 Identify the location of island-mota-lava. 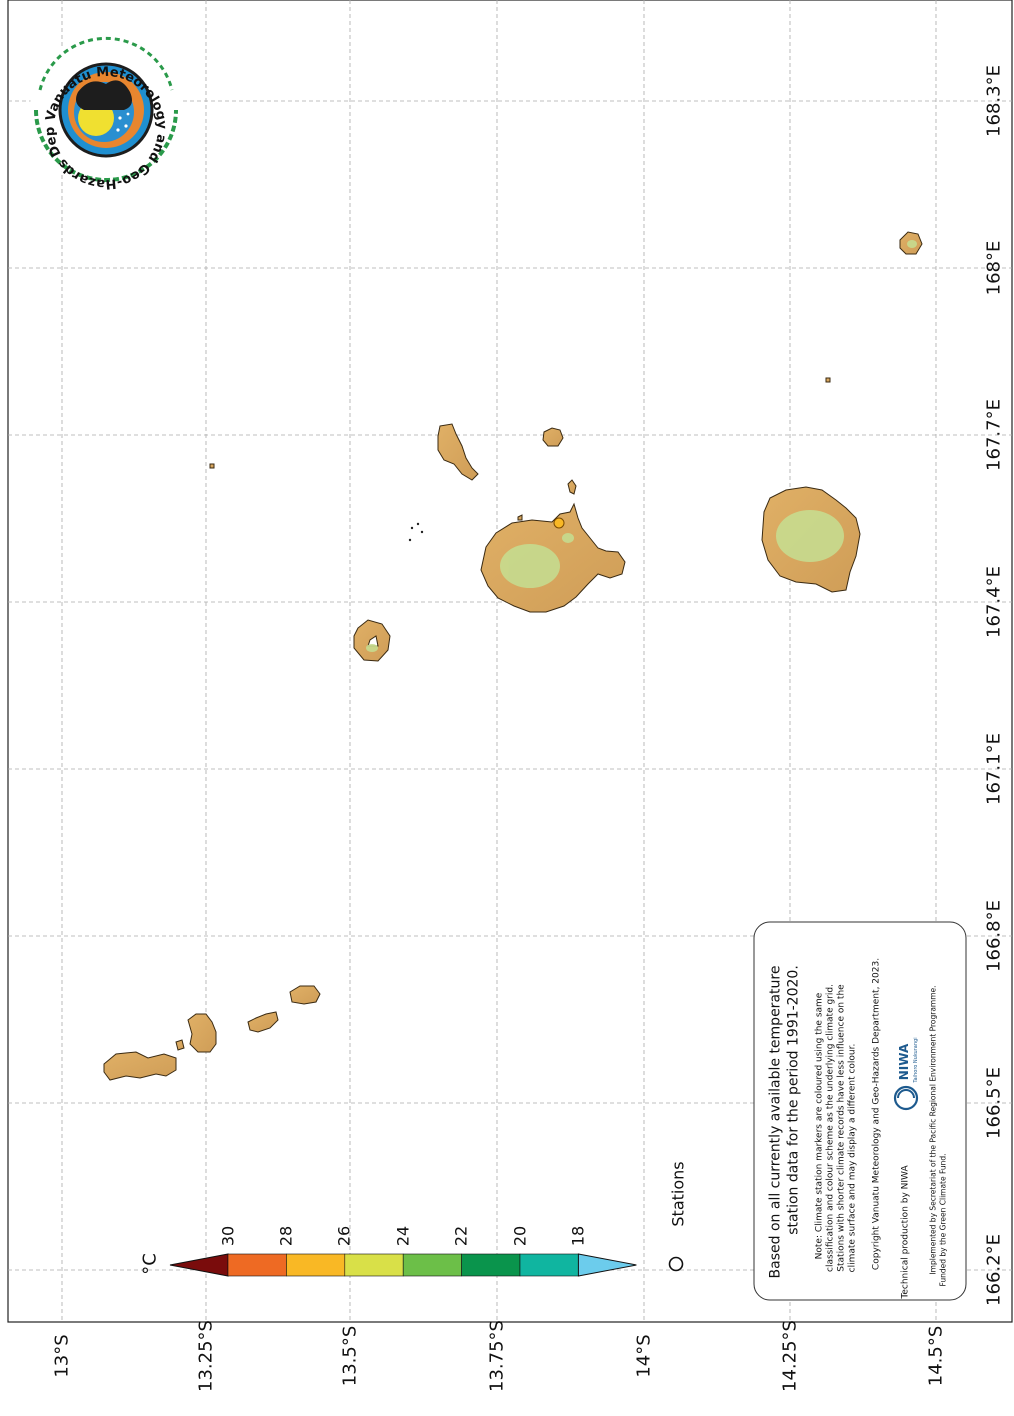
(458, 452).